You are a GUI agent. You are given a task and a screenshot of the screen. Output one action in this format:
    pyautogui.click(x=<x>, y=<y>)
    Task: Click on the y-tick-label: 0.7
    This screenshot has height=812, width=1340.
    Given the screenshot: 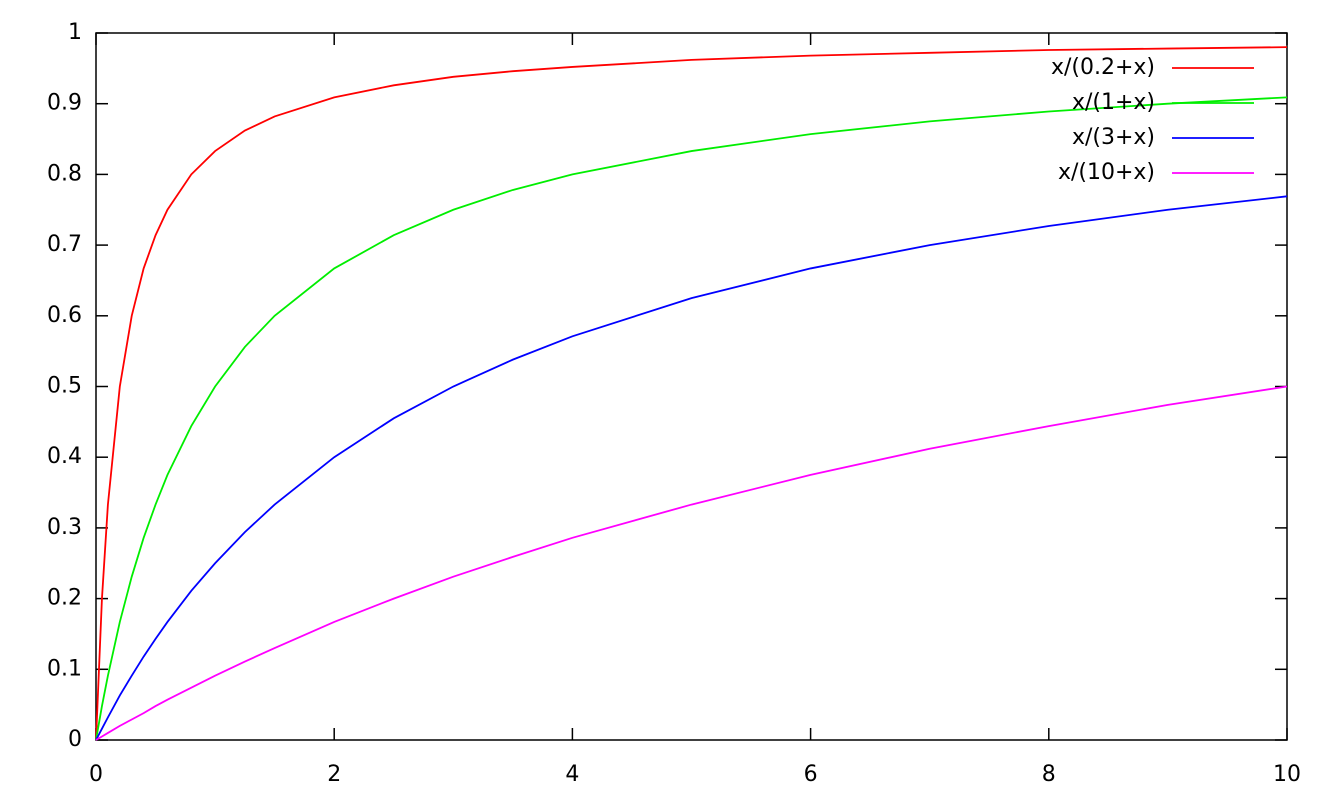 What is the action you would take?
    pyautogui.click(x=64, y=244)
    